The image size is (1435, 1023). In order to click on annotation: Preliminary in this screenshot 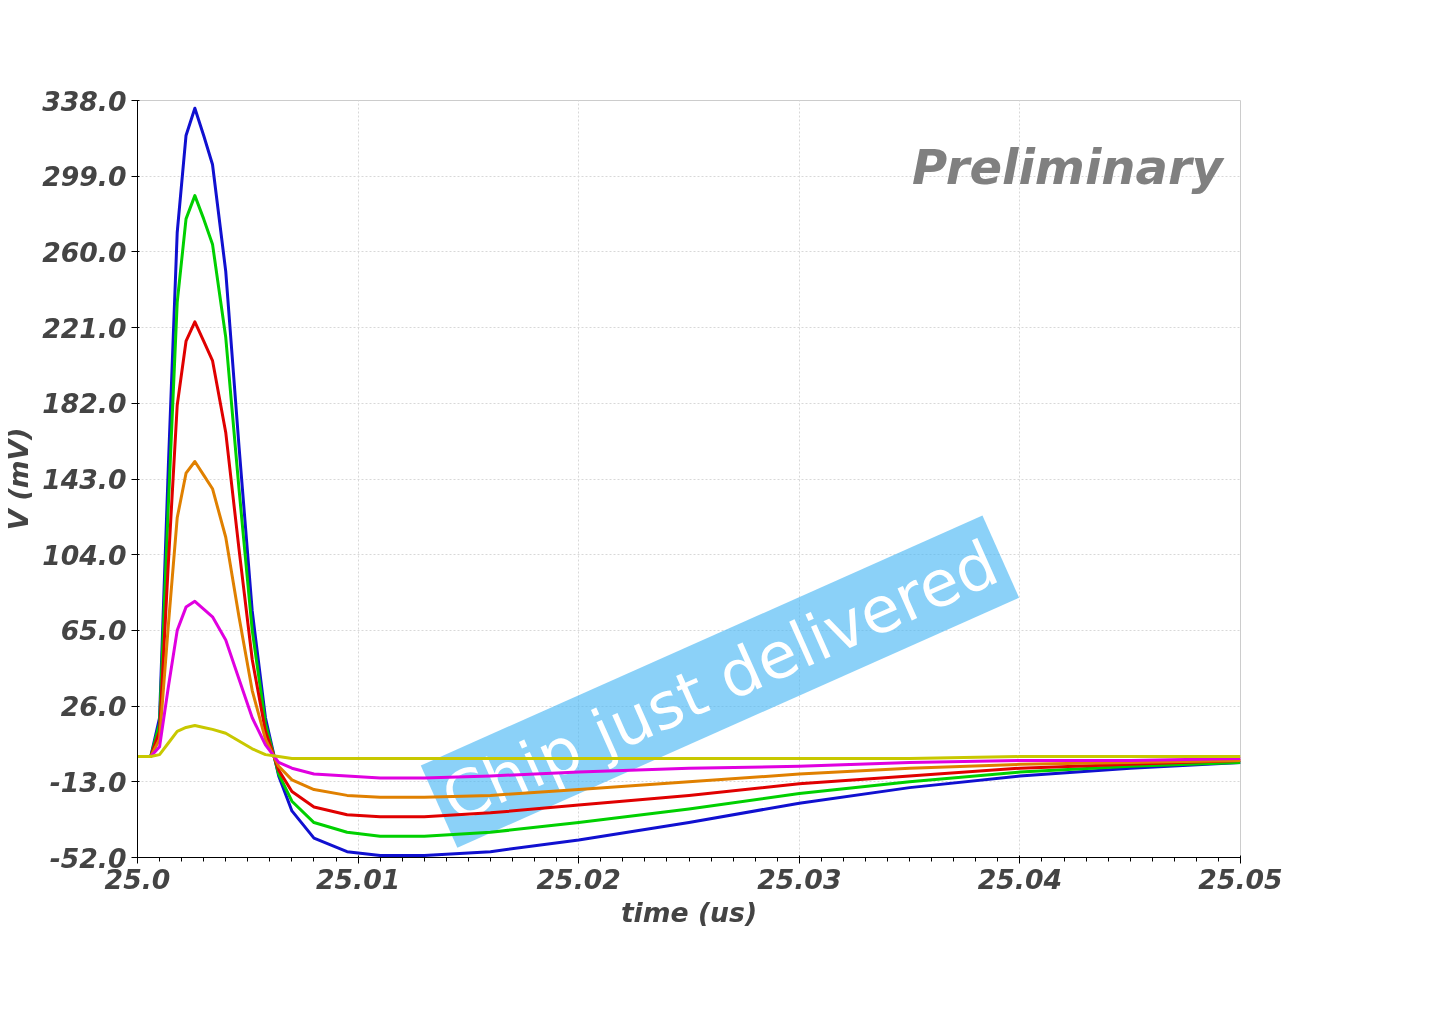, I will do `click(1068, 167)`.